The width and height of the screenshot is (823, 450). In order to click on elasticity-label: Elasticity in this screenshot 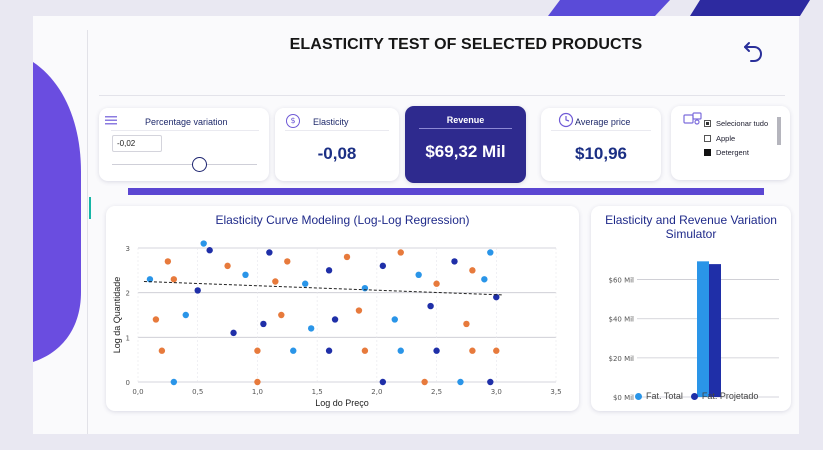, I will do `click(331, 122)`.